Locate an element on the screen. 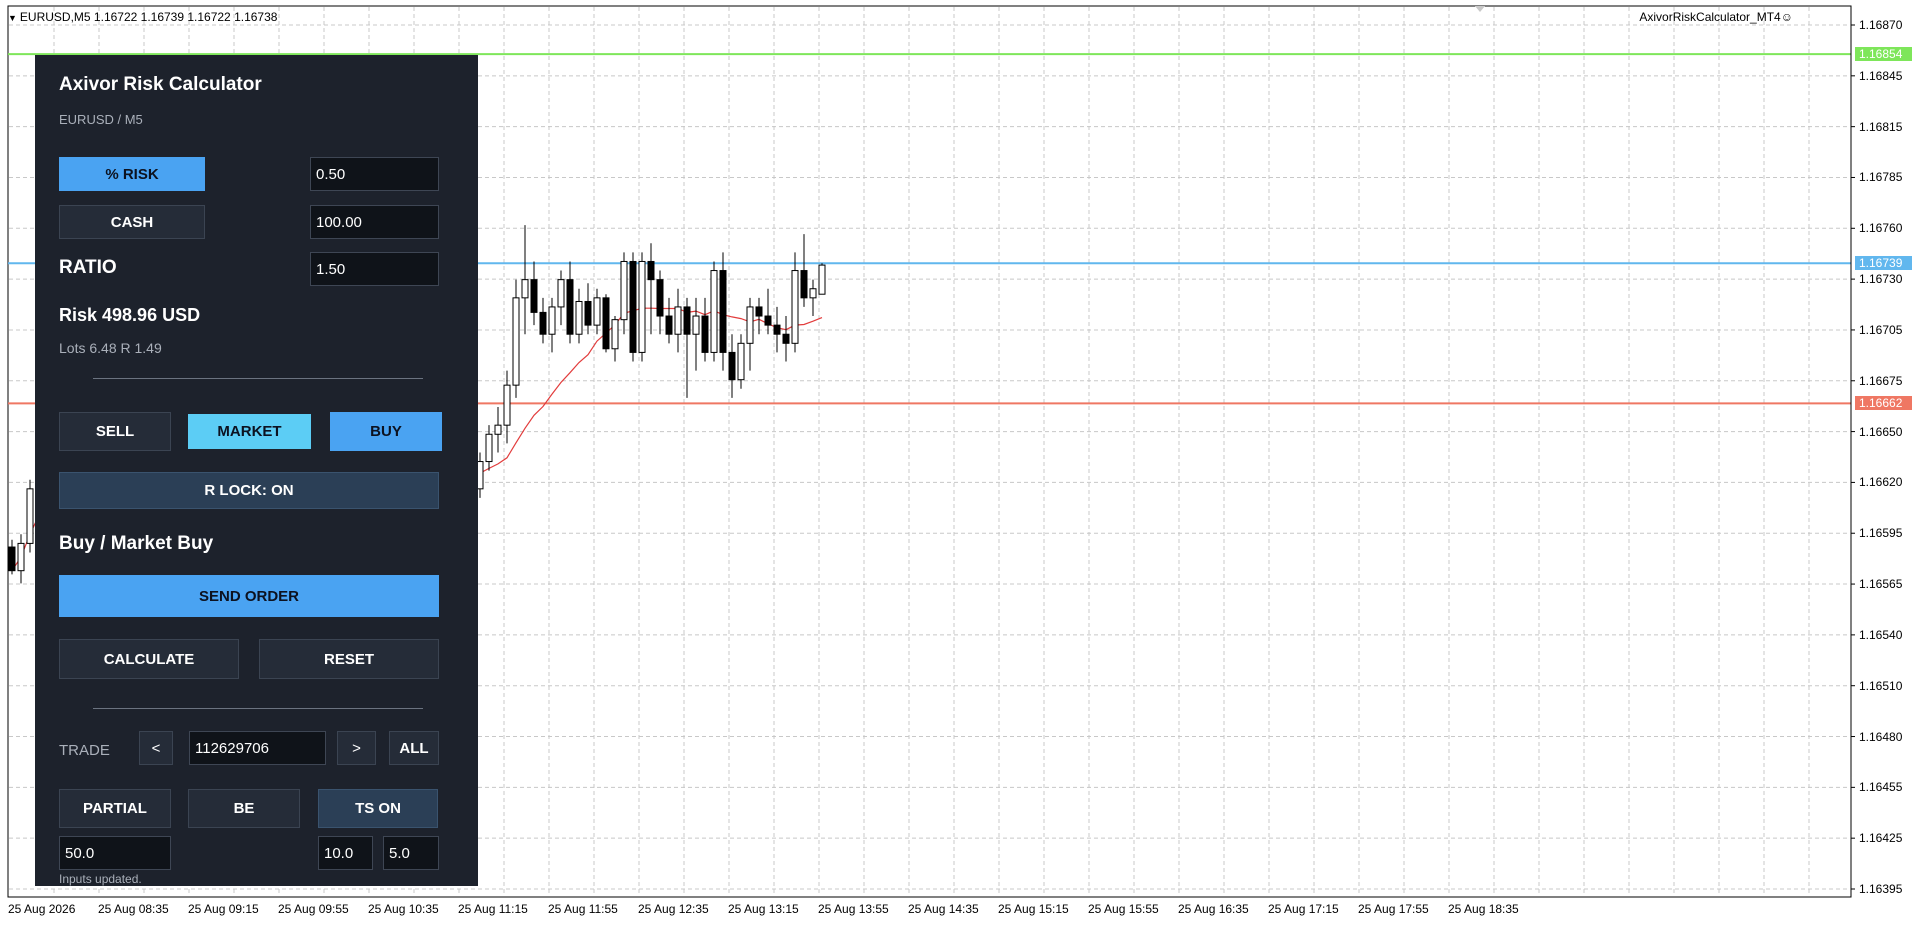 This screenshot has width=1920, height=928. risk-percent-input: 0.50 is located at coordinates (374, 174).